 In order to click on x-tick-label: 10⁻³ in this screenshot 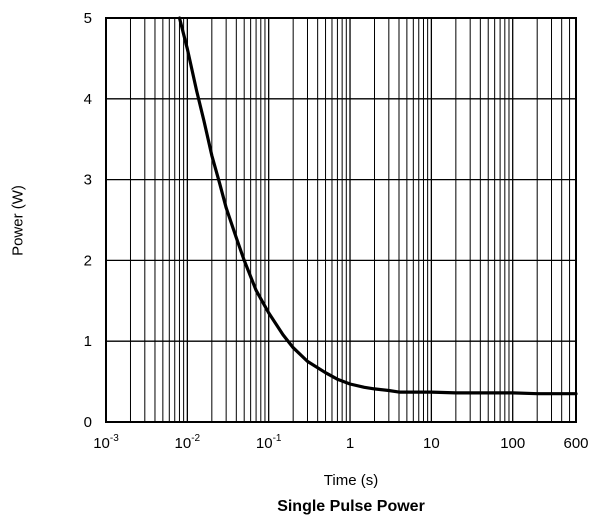, I will do `click(106, 442)`.